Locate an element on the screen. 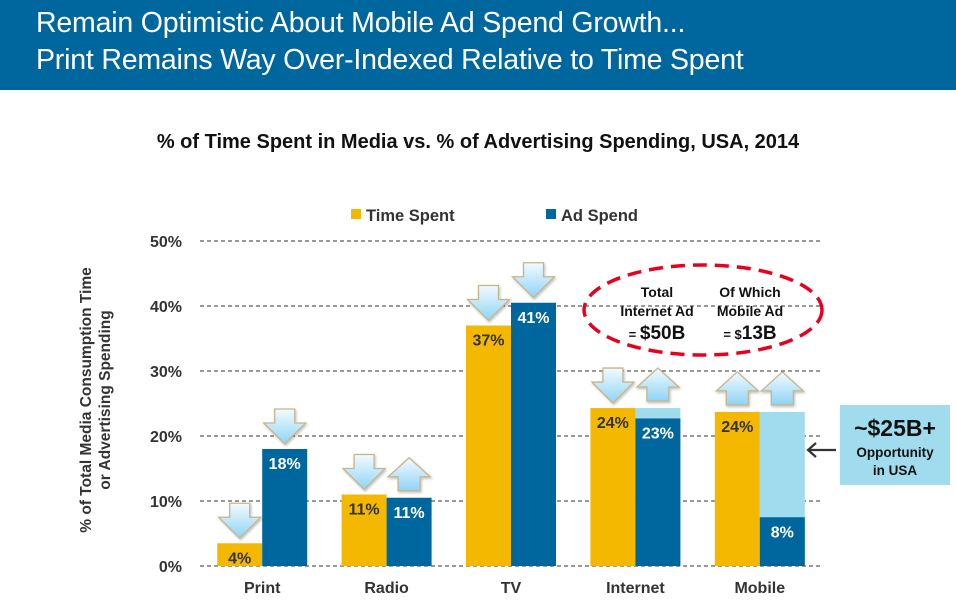  callout-mobile-prefix: = $ is located at coordinates (732, 334).